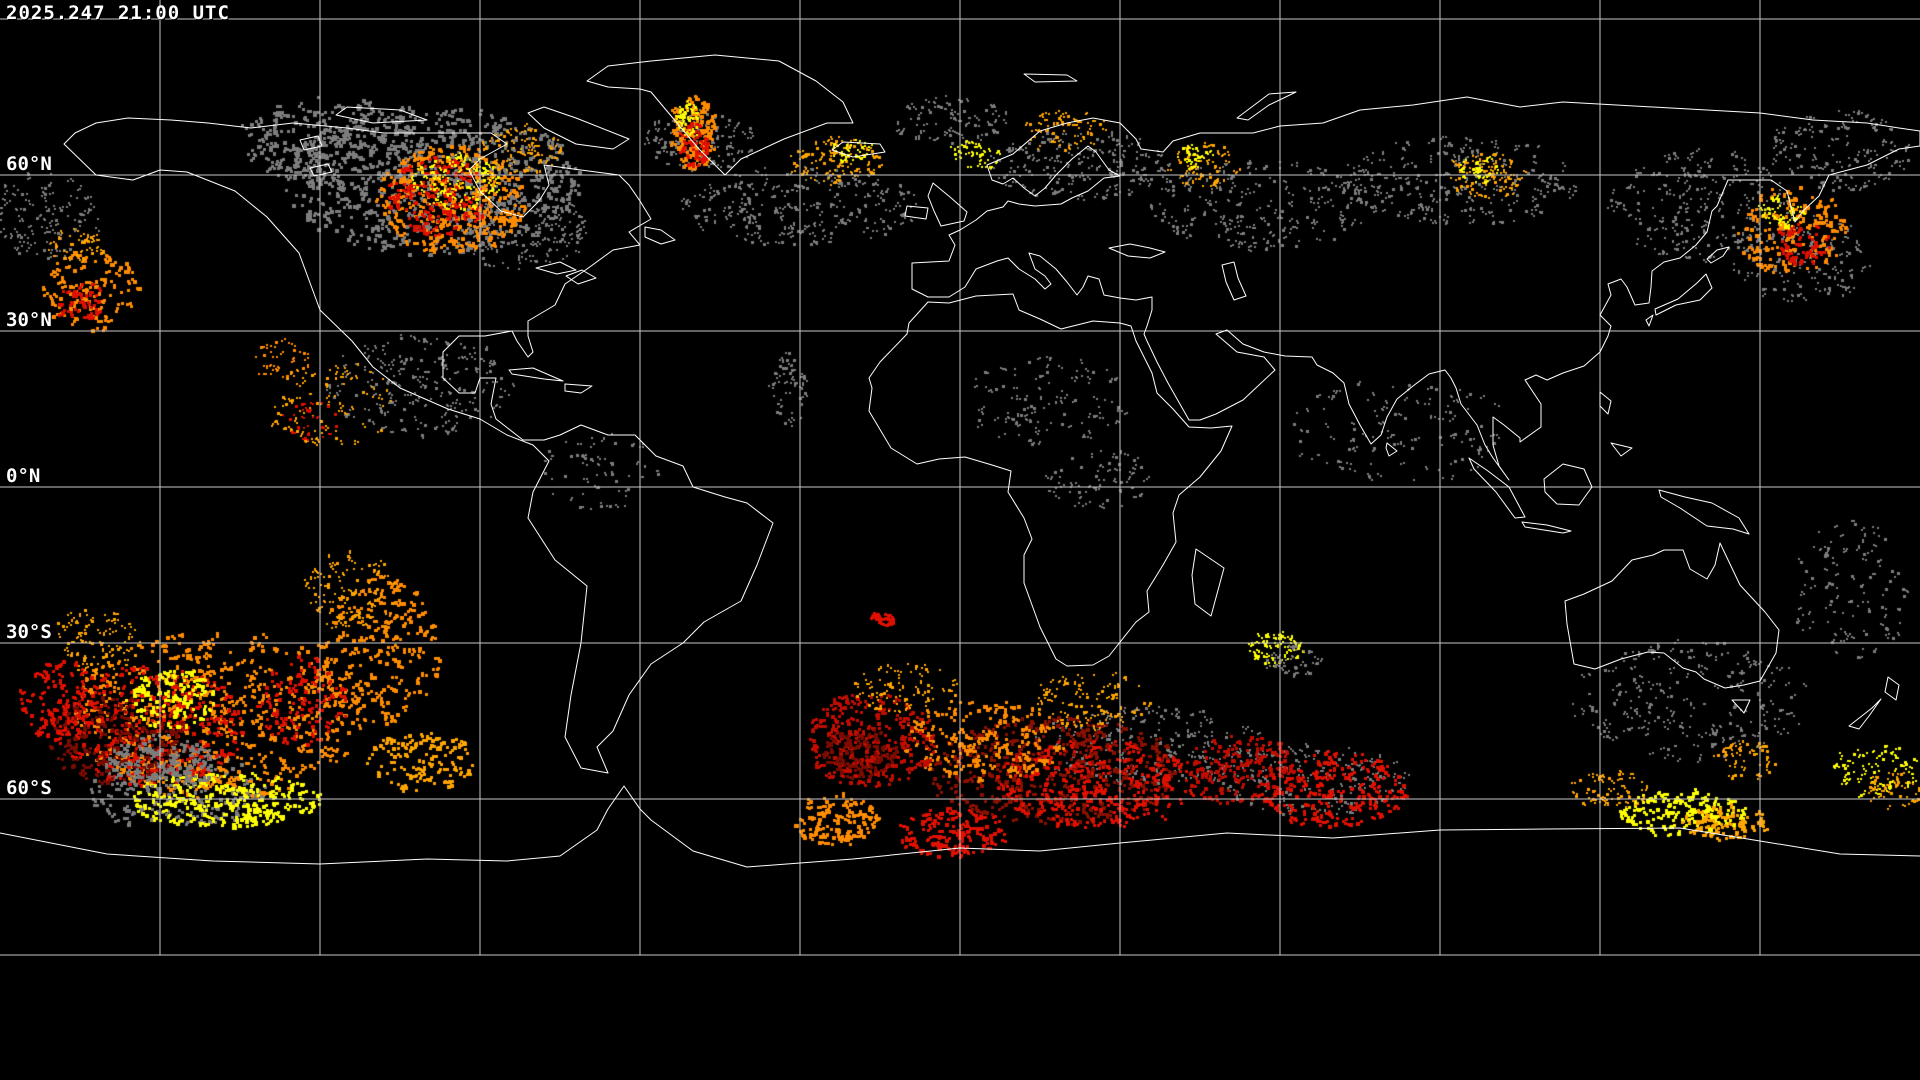  What do you see at coordinates (29, 632) in the screenshot?
I see `lat-label: 30°S` at bounding box center [29, 632].